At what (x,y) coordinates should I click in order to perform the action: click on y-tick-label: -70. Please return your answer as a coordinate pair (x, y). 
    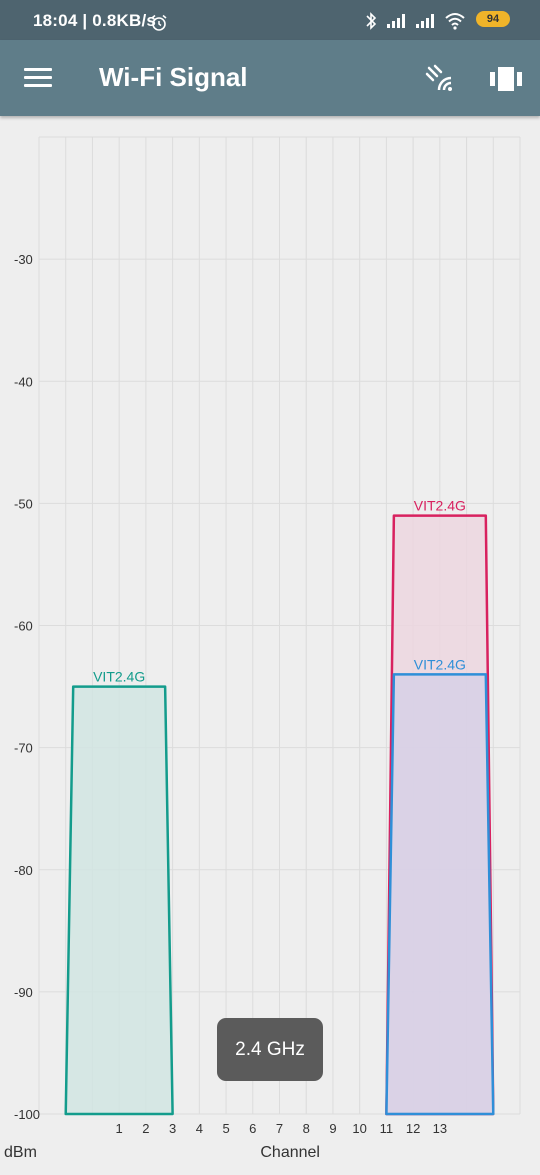
    Looking at the image, I should click on (23, 748).